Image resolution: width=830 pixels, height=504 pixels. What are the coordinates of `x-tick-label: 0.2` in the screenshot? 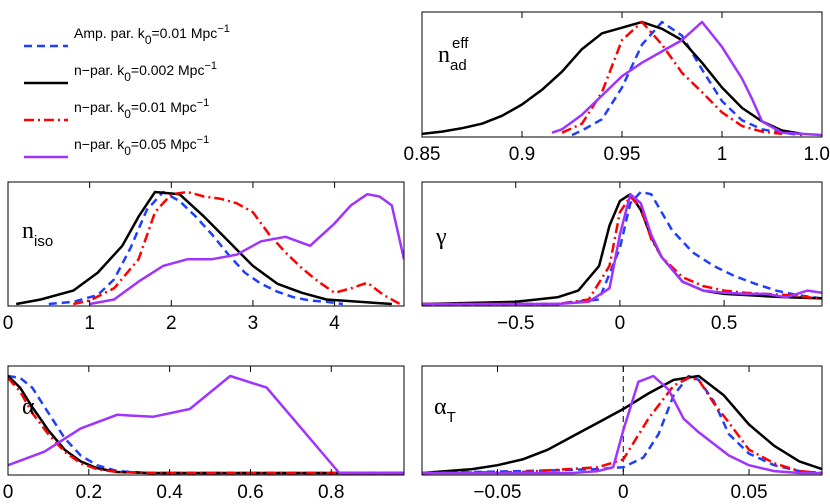 It's located at (89, 492).